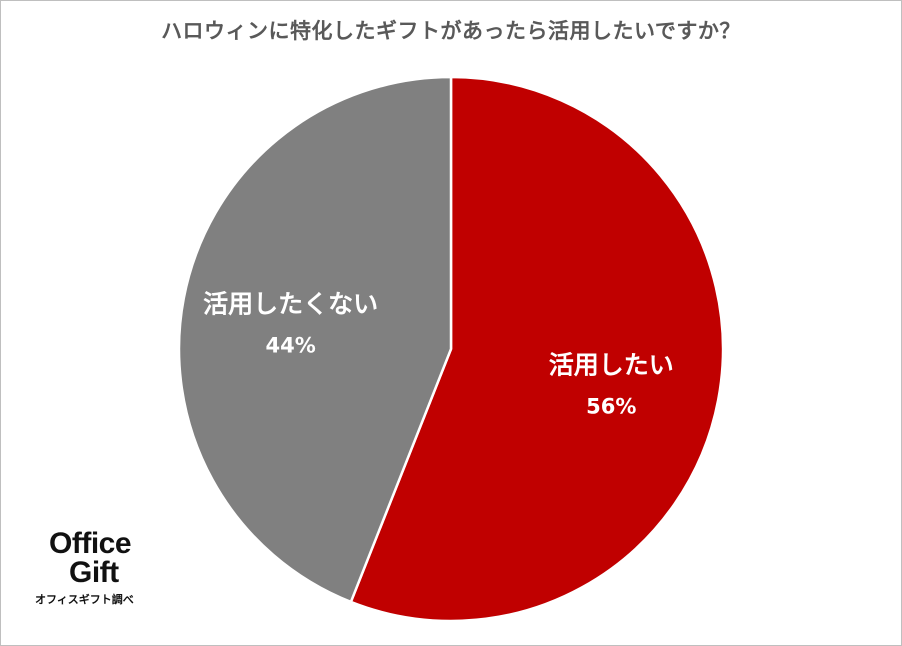 Image resolution: width=902 pixels, height=646 pixels. I want to click on brand-logo-line1: Office, so click(90, 543).